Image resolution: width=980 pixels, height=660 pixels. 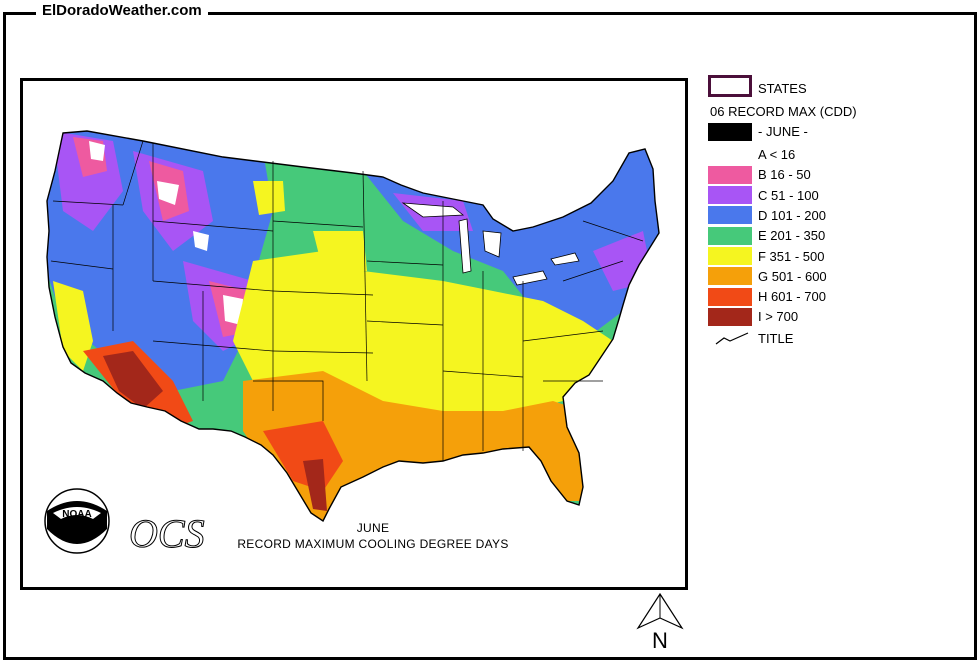 I want to click on legend-item-label: C 51 - 100, so click(x=788, y=195).